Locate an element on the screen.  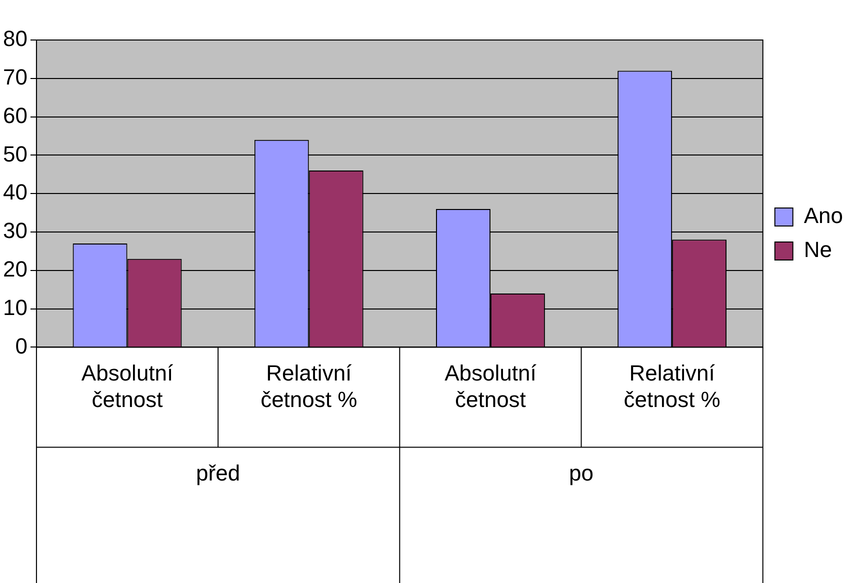
y-tick-label: 50 is located at coordinates (15, 153).